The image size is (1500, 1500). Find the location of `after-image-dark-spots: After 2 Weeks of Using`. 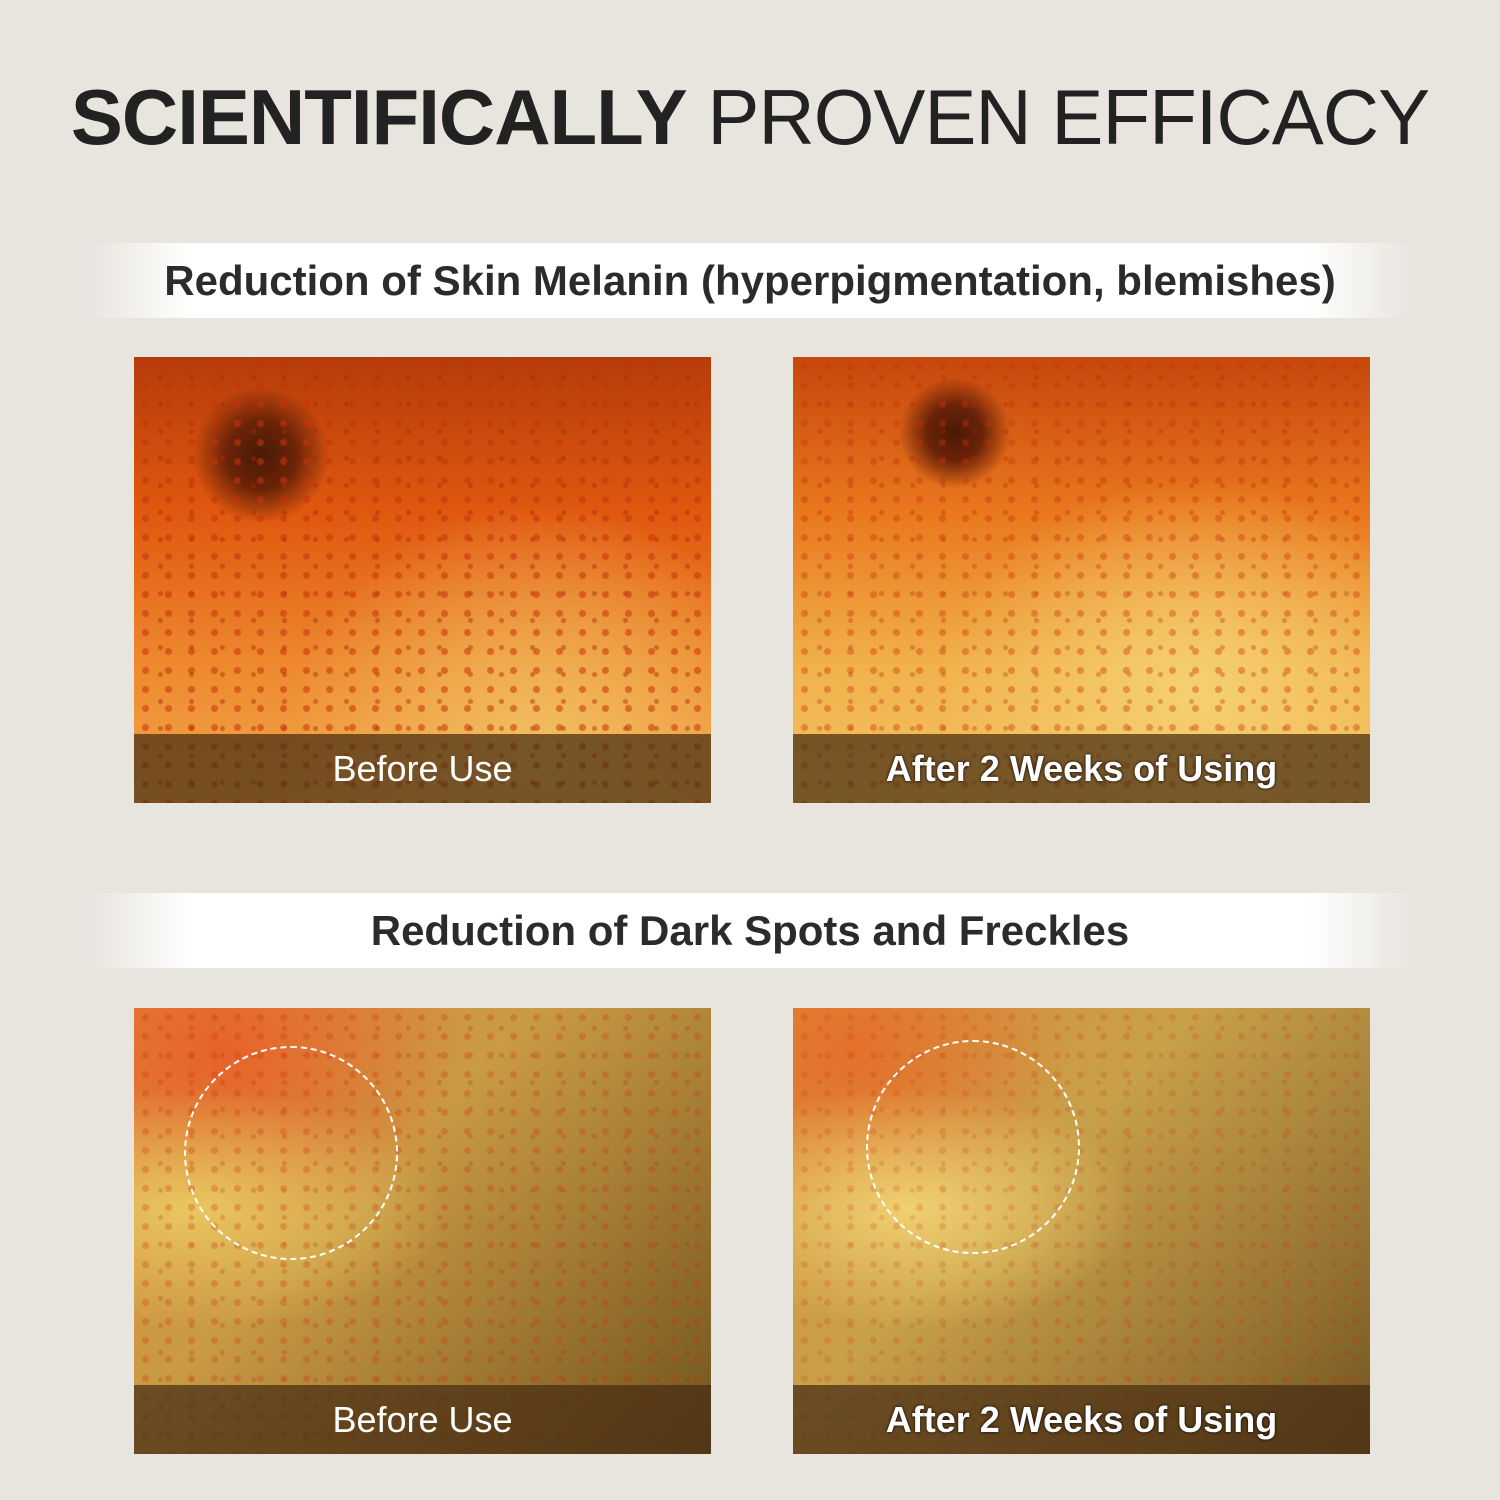

after-image-dark-spots: After 2 Weeks of Using is located at coordinates (1081, 1231).